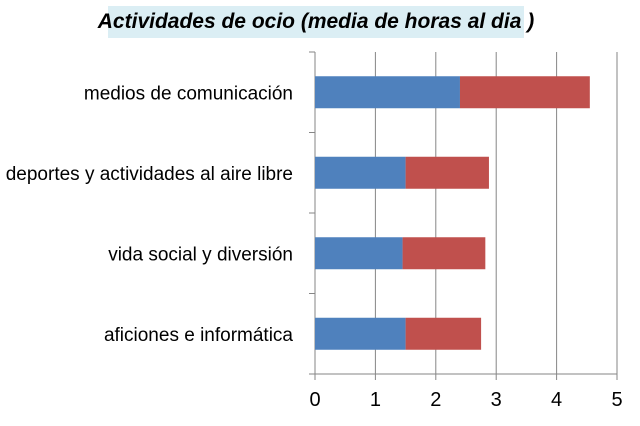 Image resolution: width=640 pixels, height=426 pixels. I want to click on x-tick-label: 0, so click(314, 400).